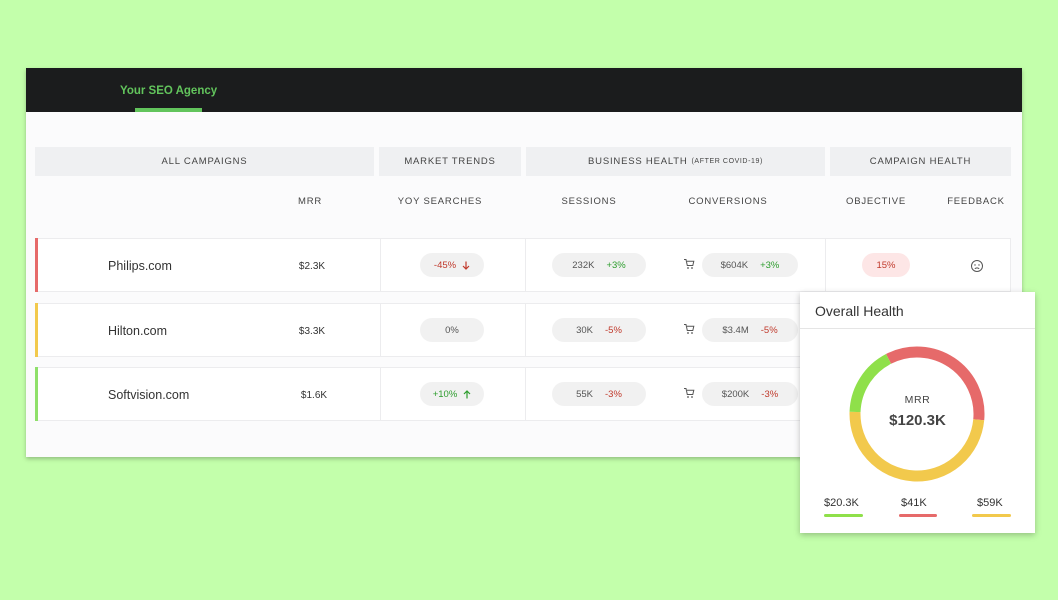  Describe the element at coordinates (168, 110) in the screenshot. I see `active-tab-indicator` at that location.